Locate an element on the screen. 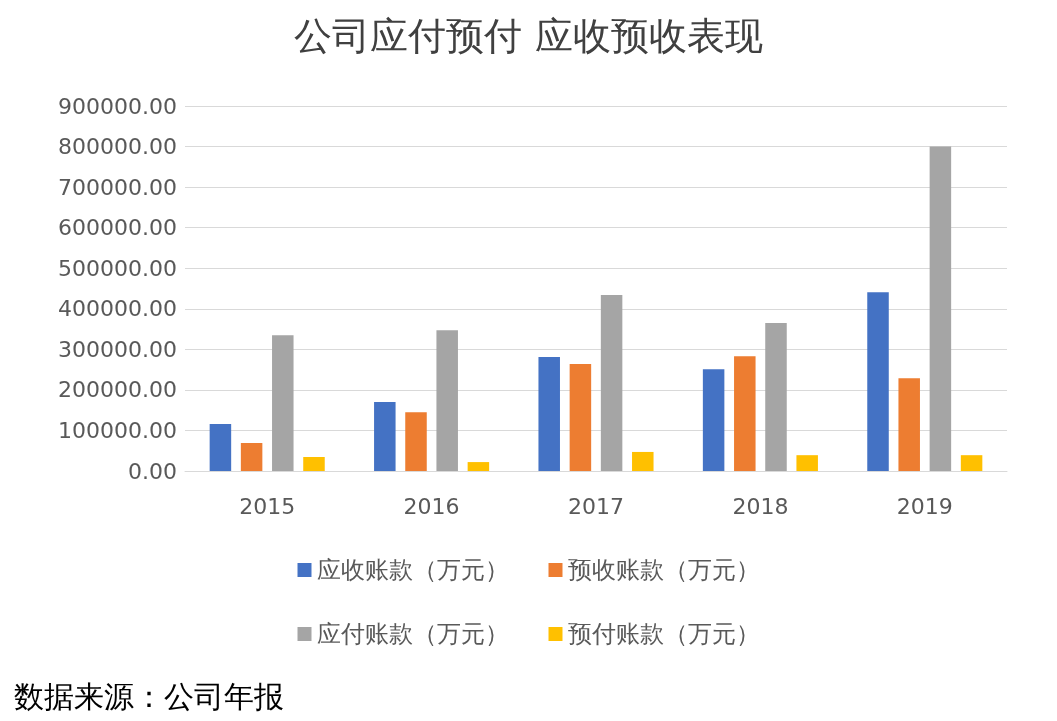 Image resolution: width=1057 pixels, height=721 pixels. y-tick-label: 300000.00 is located at coordinates (117, 349).